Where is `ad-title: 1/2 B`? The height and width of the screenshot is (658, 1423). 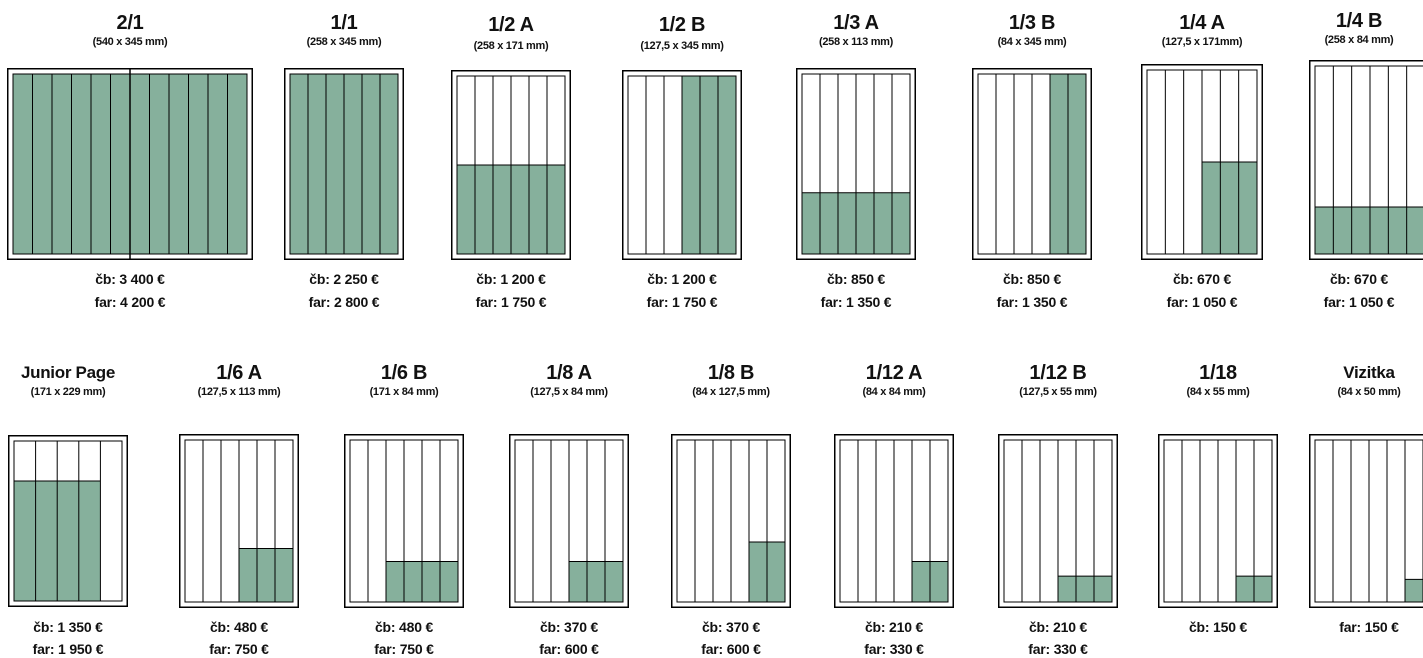 ad-title: 1/2 B is located at coordinates (682, 25).